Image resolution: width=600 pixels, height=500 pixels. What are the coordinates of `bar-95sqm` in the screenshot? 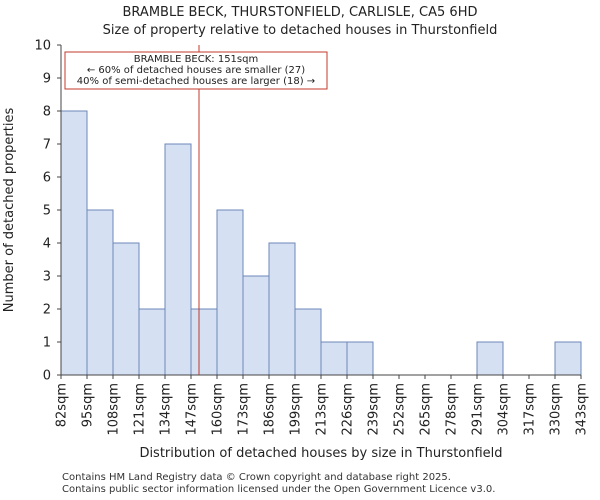 It's located at (100, 292).